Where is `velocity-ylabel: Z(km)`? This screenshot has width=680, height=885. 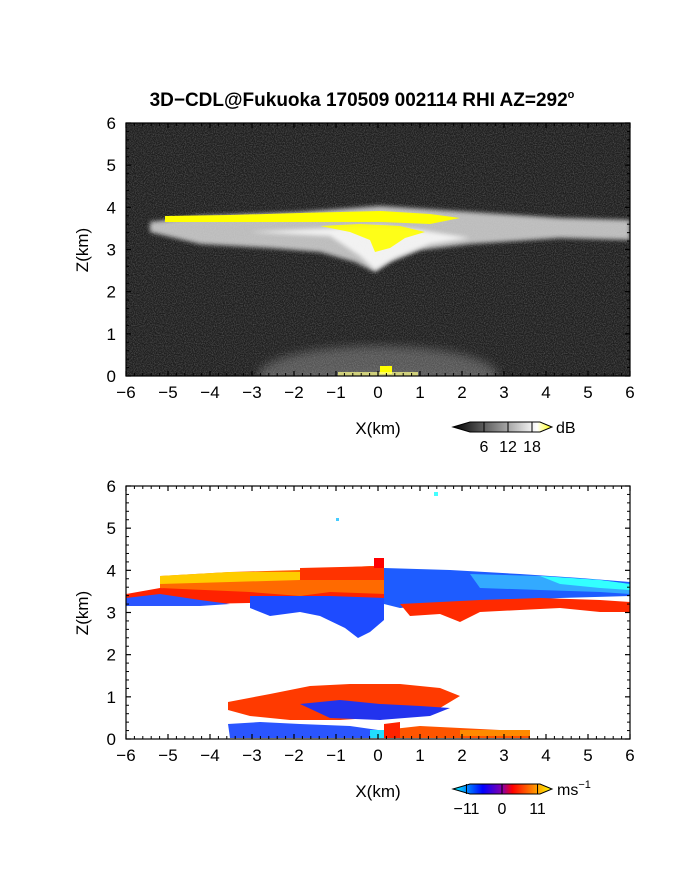
velocity-ylabel: Z(km) is located at coordinates (82, 613).